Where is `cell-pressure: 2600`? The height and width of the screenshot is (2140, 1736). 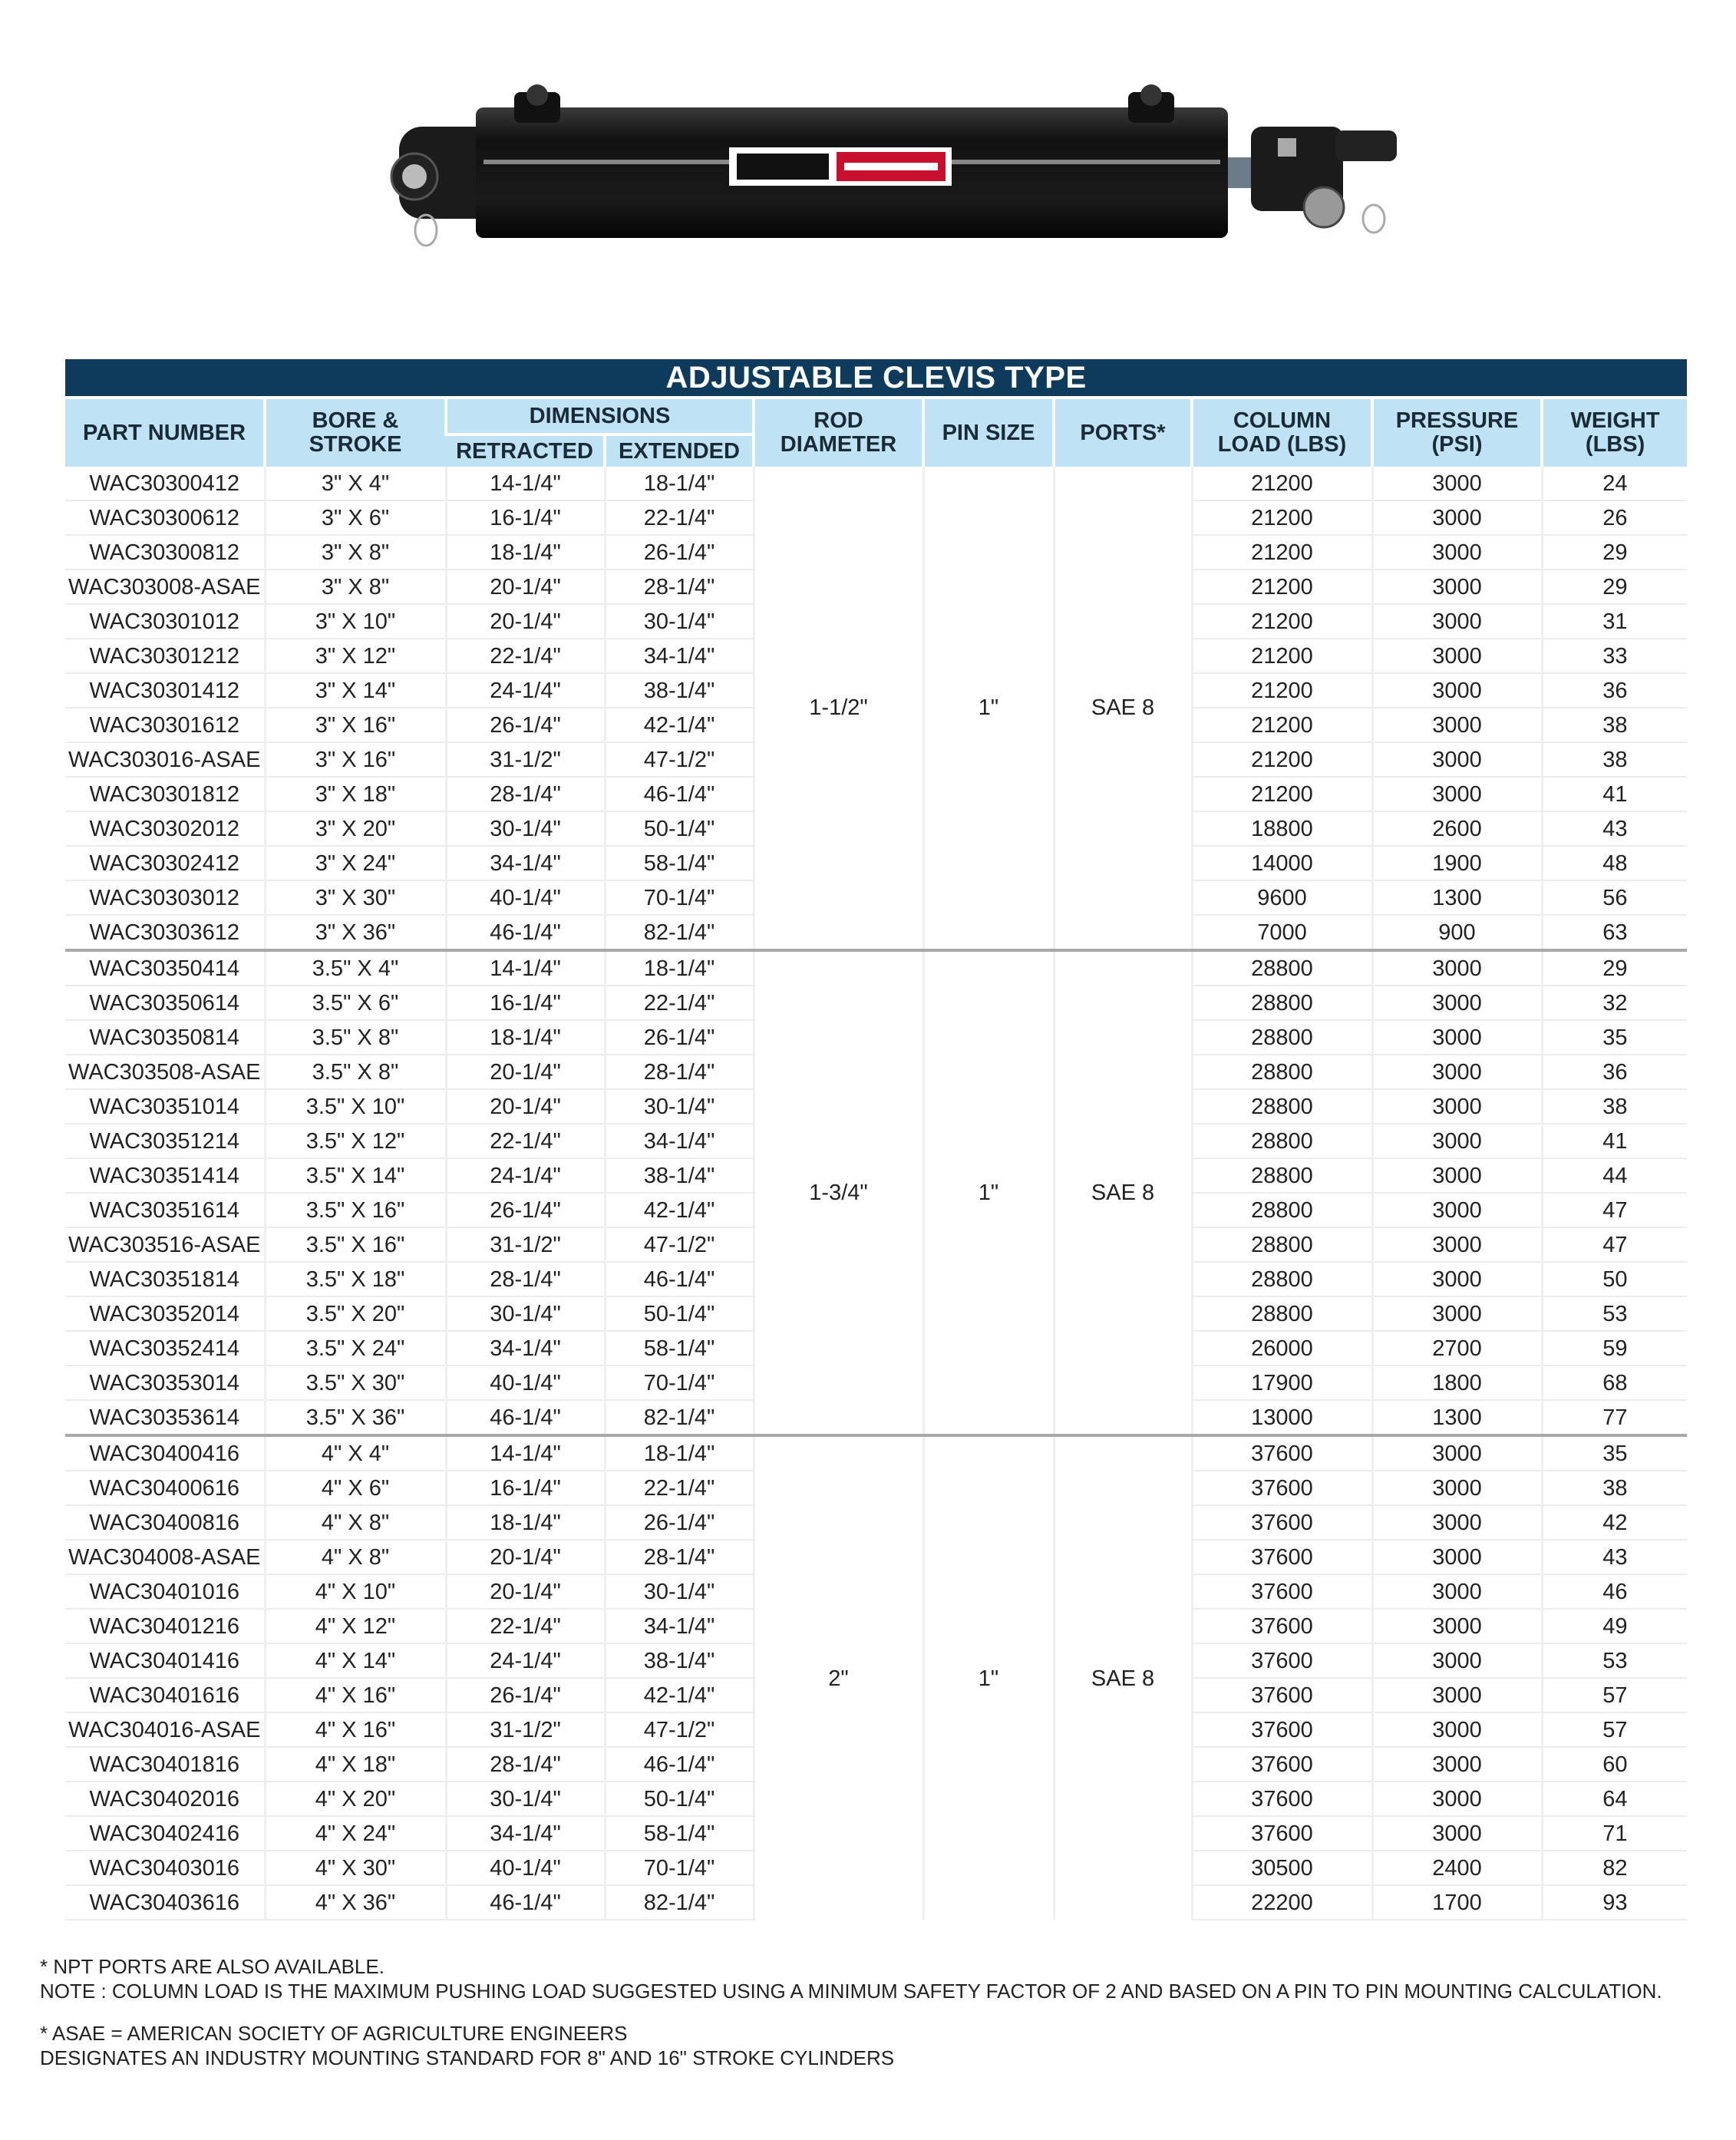 cell-pressure: 2600 is located at coordinates (1456, 829).